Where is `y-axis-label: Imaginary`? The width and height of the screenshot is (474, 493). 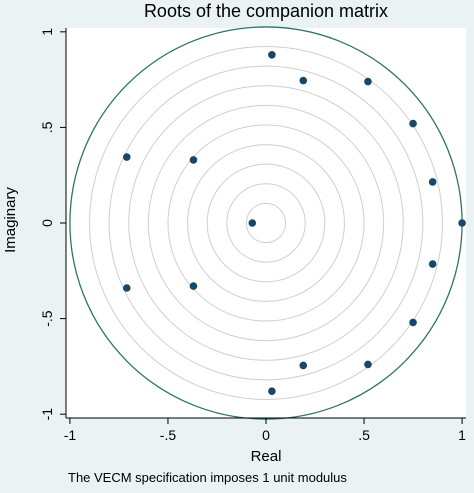
y-axis-label: Imaginary is located at coordinates (10, 220).